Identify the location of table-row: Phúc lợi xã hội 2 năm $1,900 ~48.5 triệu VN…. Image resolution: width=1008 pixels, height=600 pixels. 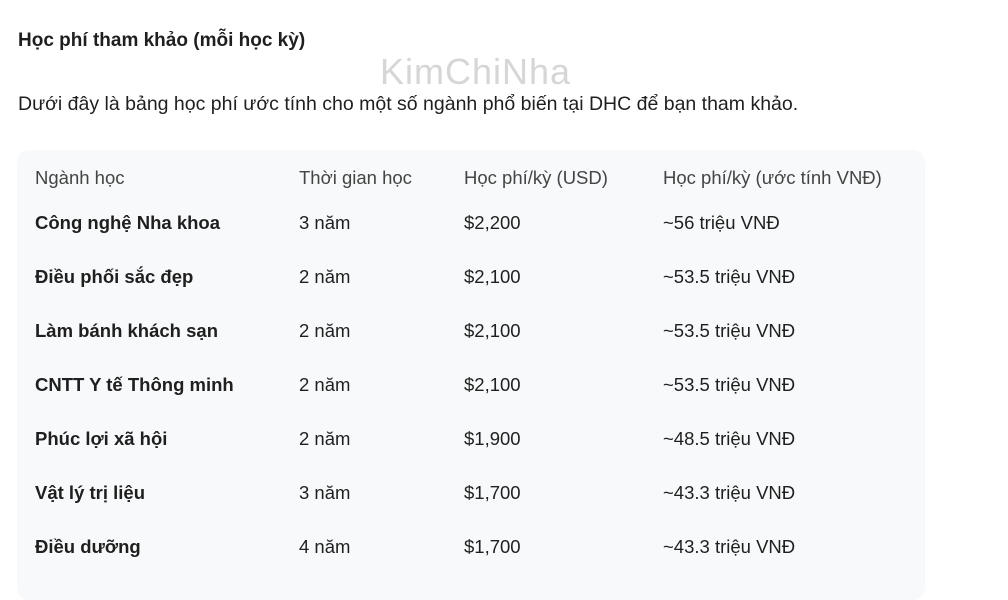
(479, 439).